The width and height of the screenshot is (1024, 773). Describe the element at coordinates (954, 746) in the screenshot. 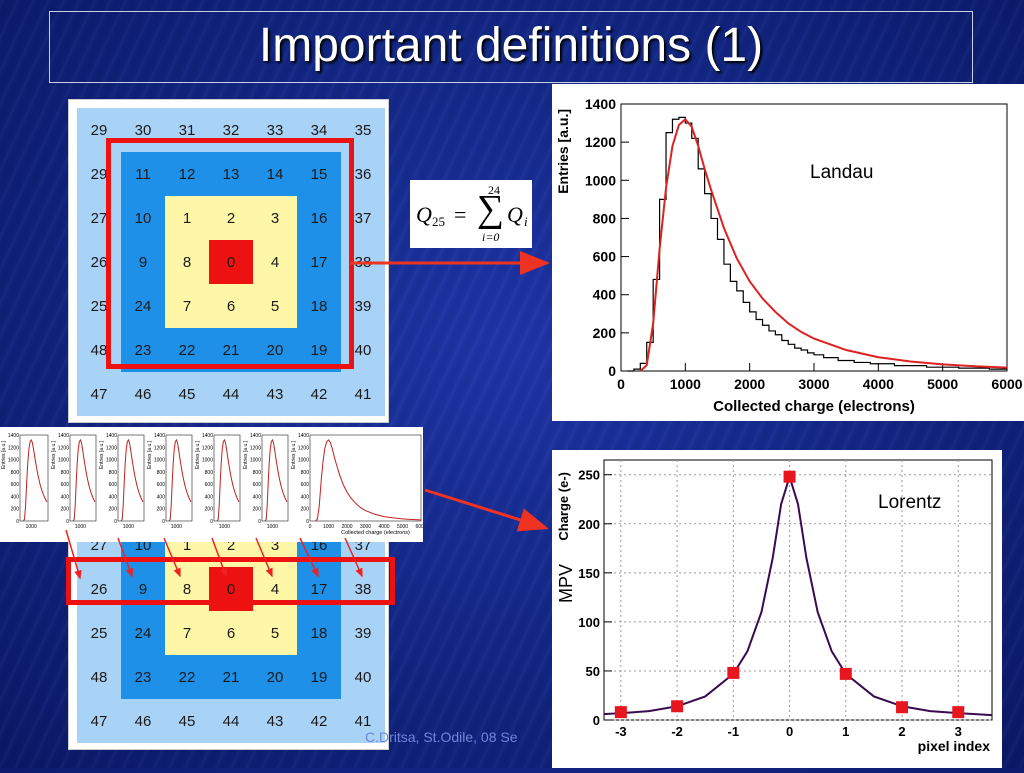

I see `x-axis-label: pixel index` at that location.